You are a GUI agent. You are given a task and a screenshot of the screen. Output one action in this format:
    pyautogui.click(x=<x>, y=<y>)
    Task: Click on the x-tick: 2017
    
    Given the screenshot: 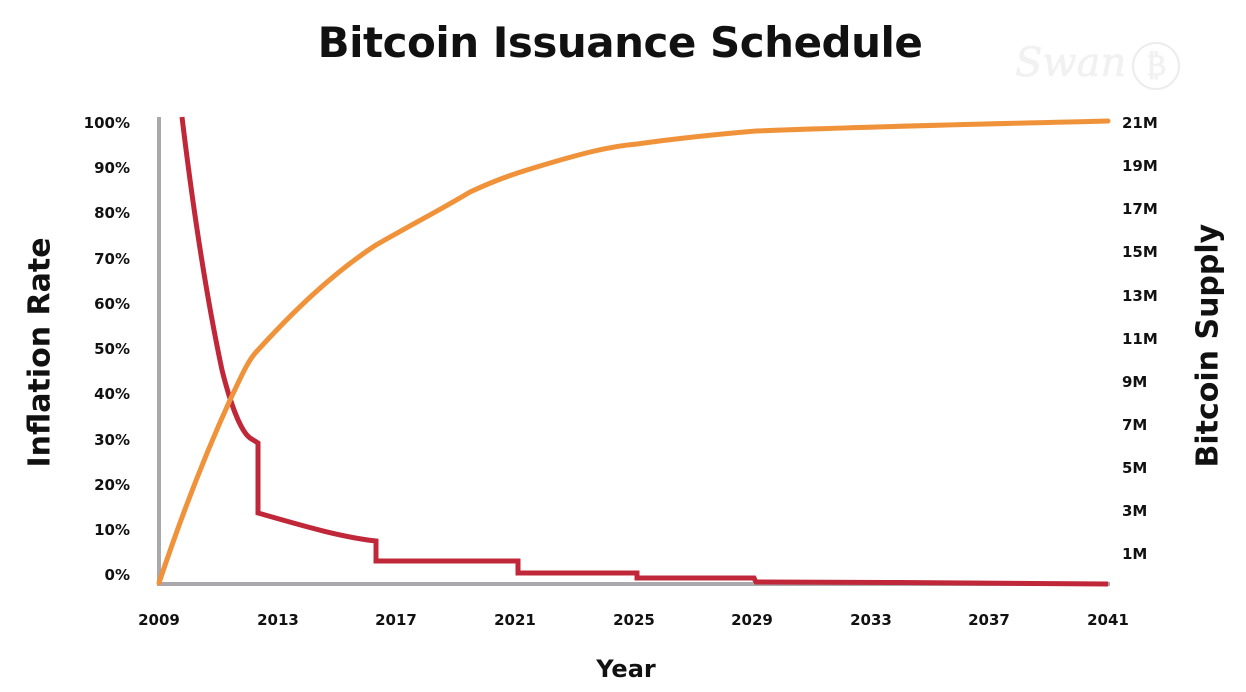 What is the action you would take?
    pyautogui.click(x=396, y=620)
    